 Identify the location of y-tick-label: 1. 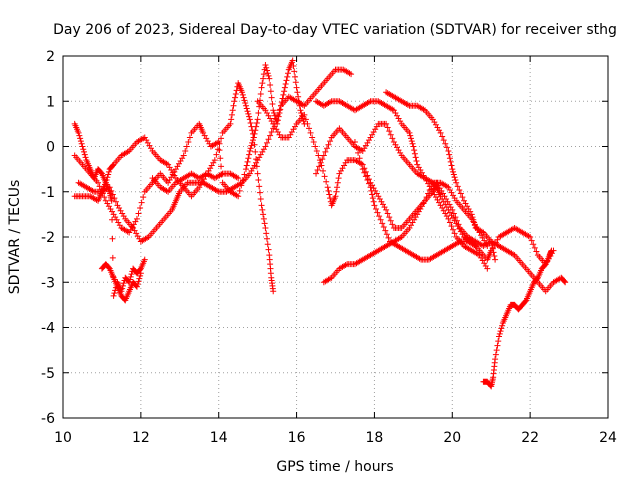
(50, 102).